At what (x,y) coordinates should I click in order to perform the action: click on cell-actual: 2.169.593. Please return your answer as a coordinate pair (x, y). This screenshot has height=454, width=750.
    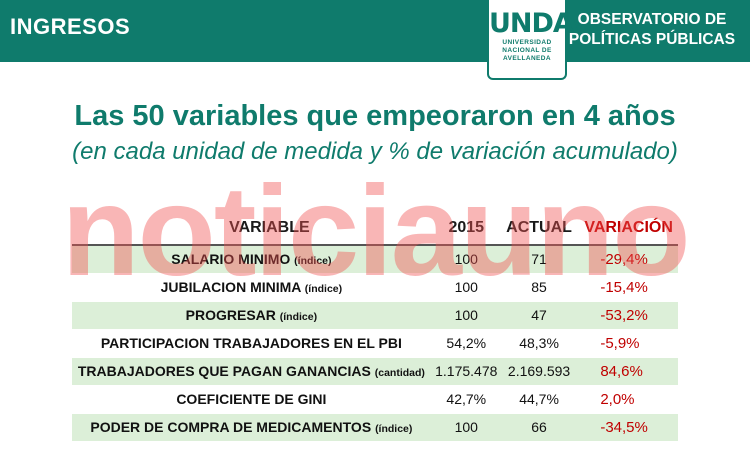
    Looking at the image, I should click on (539, 371).